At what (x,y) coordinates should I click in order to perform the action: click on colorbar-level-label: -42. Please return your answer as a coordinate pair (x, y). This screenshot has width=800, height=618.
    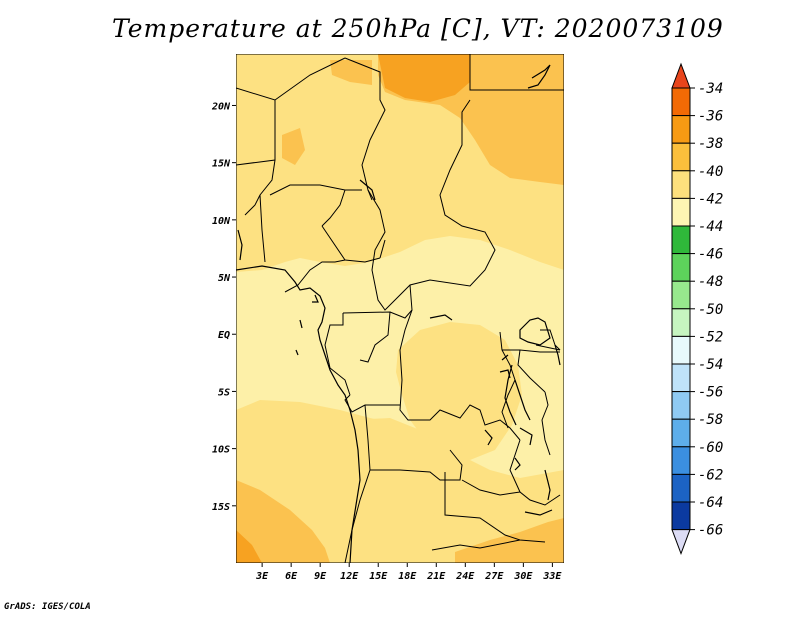
    Looking at the image, I should click on (710, 199).